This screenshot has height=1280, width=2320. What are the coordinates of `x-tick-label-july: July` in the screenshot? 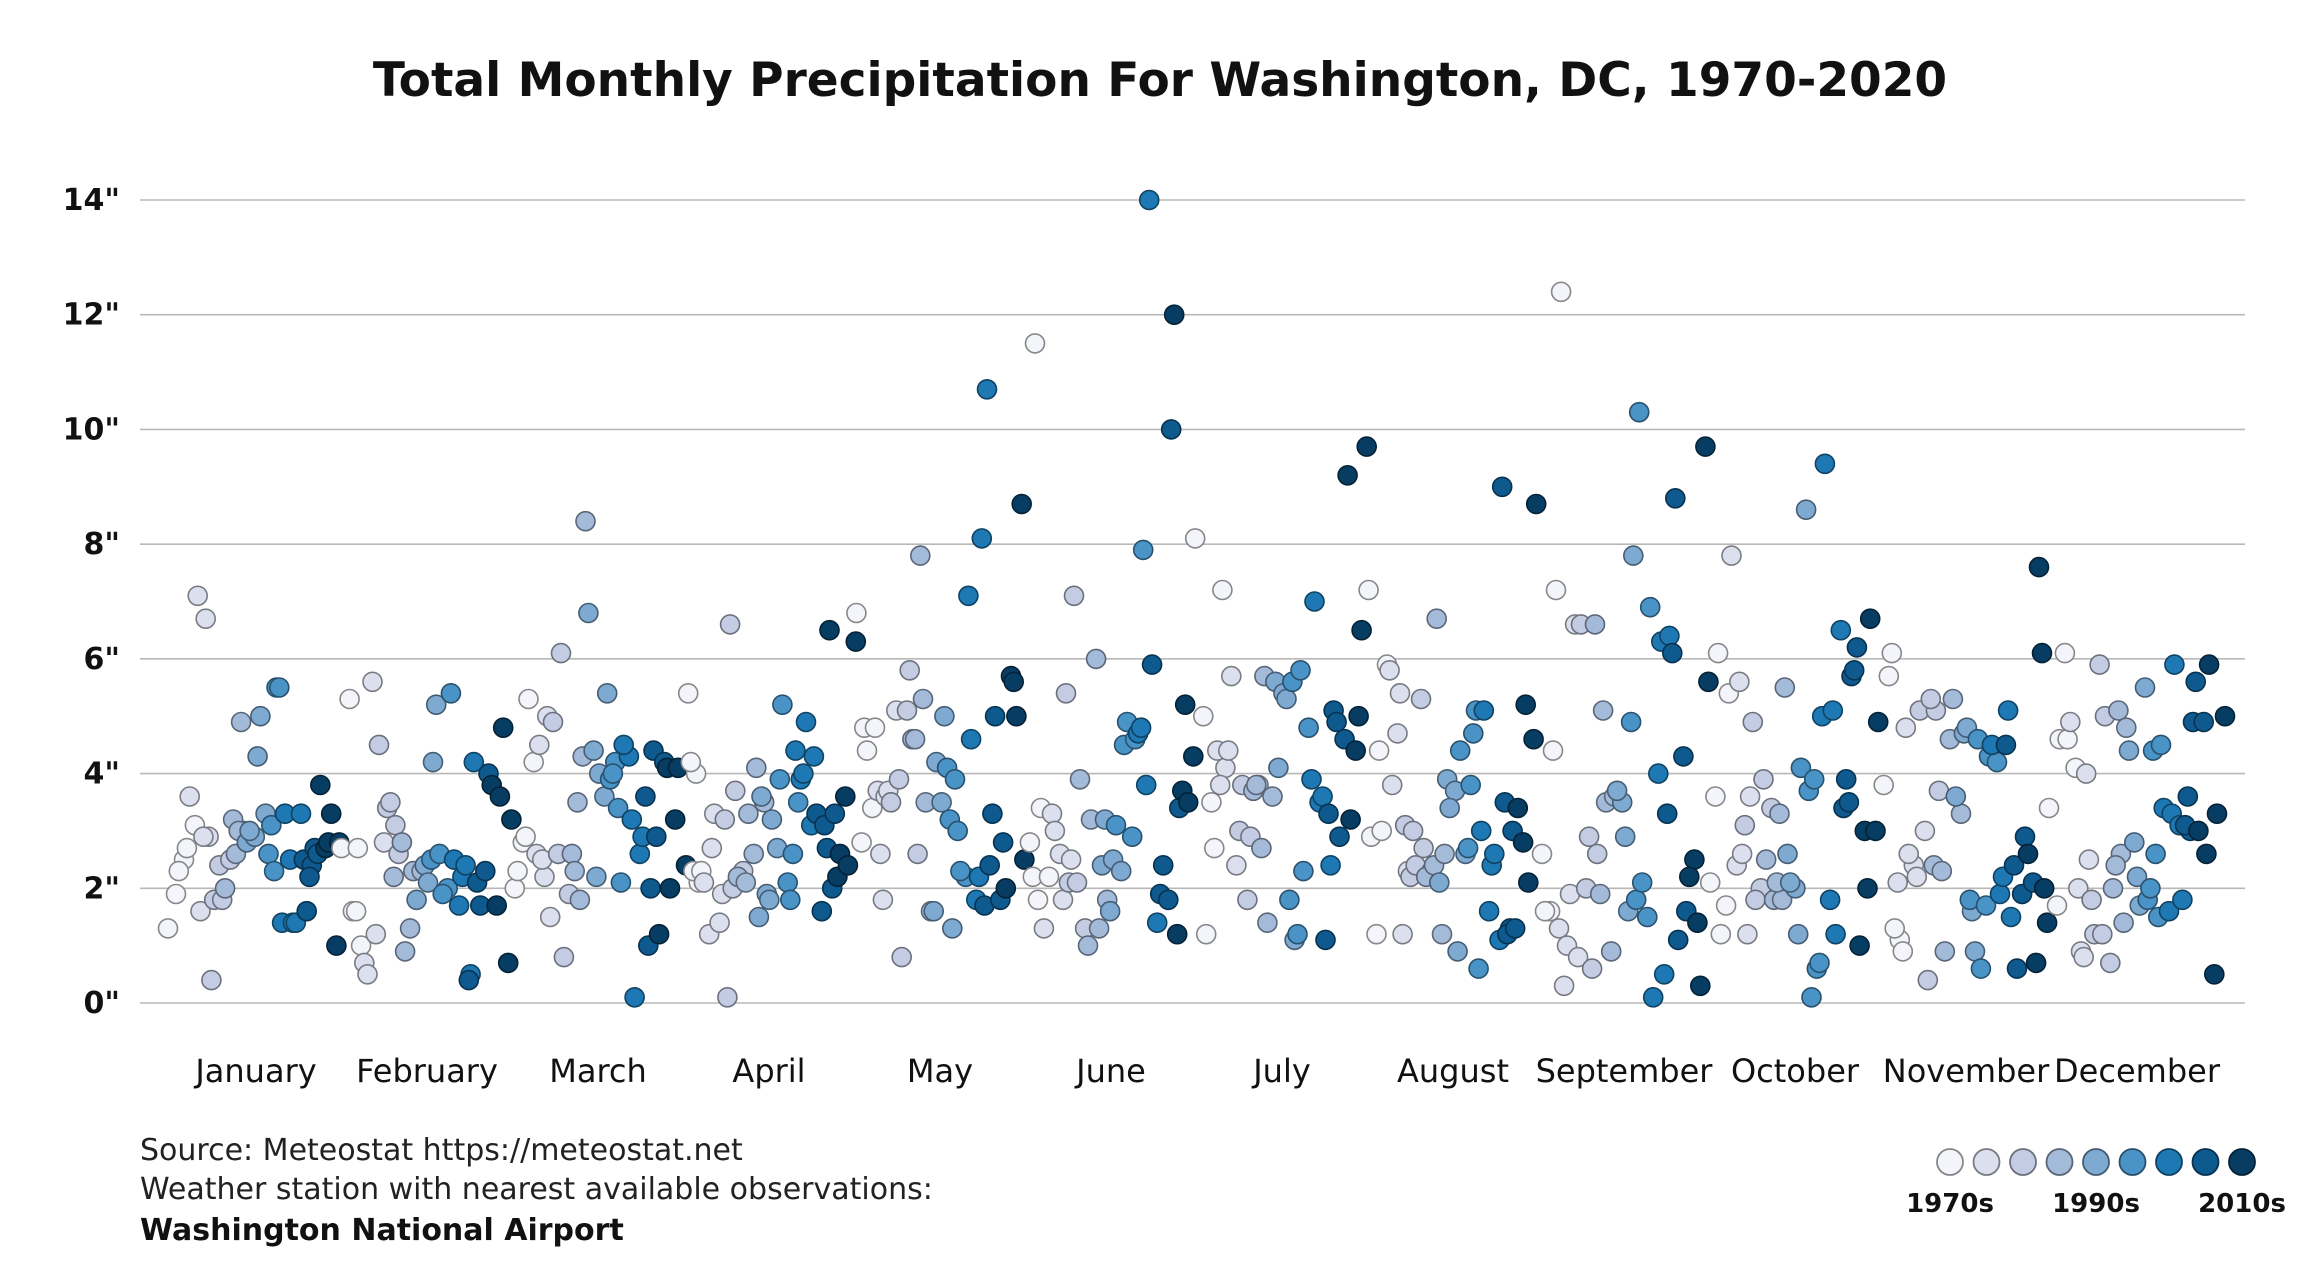 It's located at (1281, 1071).